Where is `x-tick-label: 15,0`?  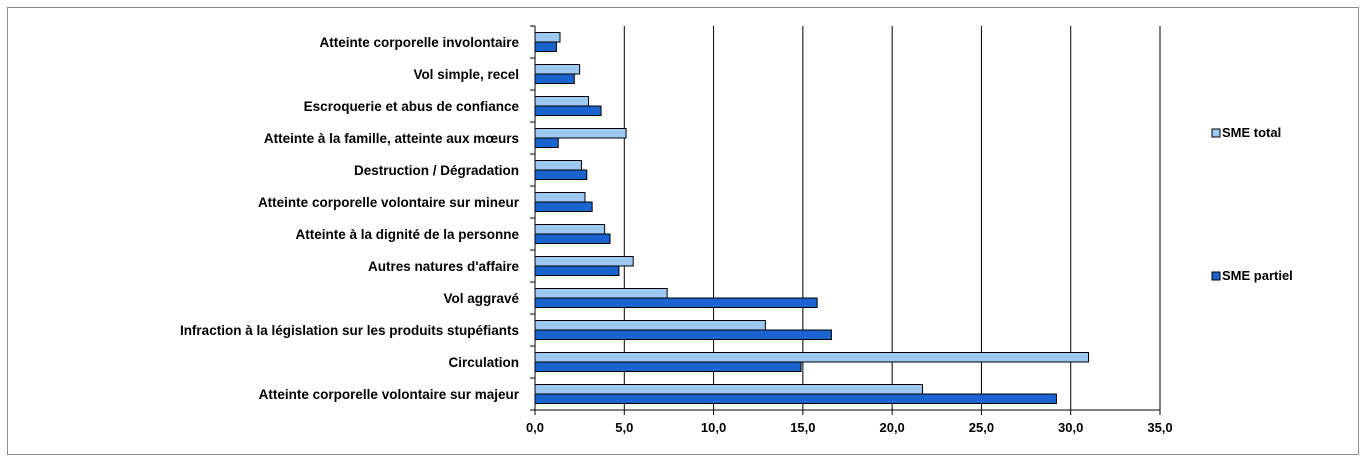 x-tick-label: 15,0 is located at coordinates (802, 427).